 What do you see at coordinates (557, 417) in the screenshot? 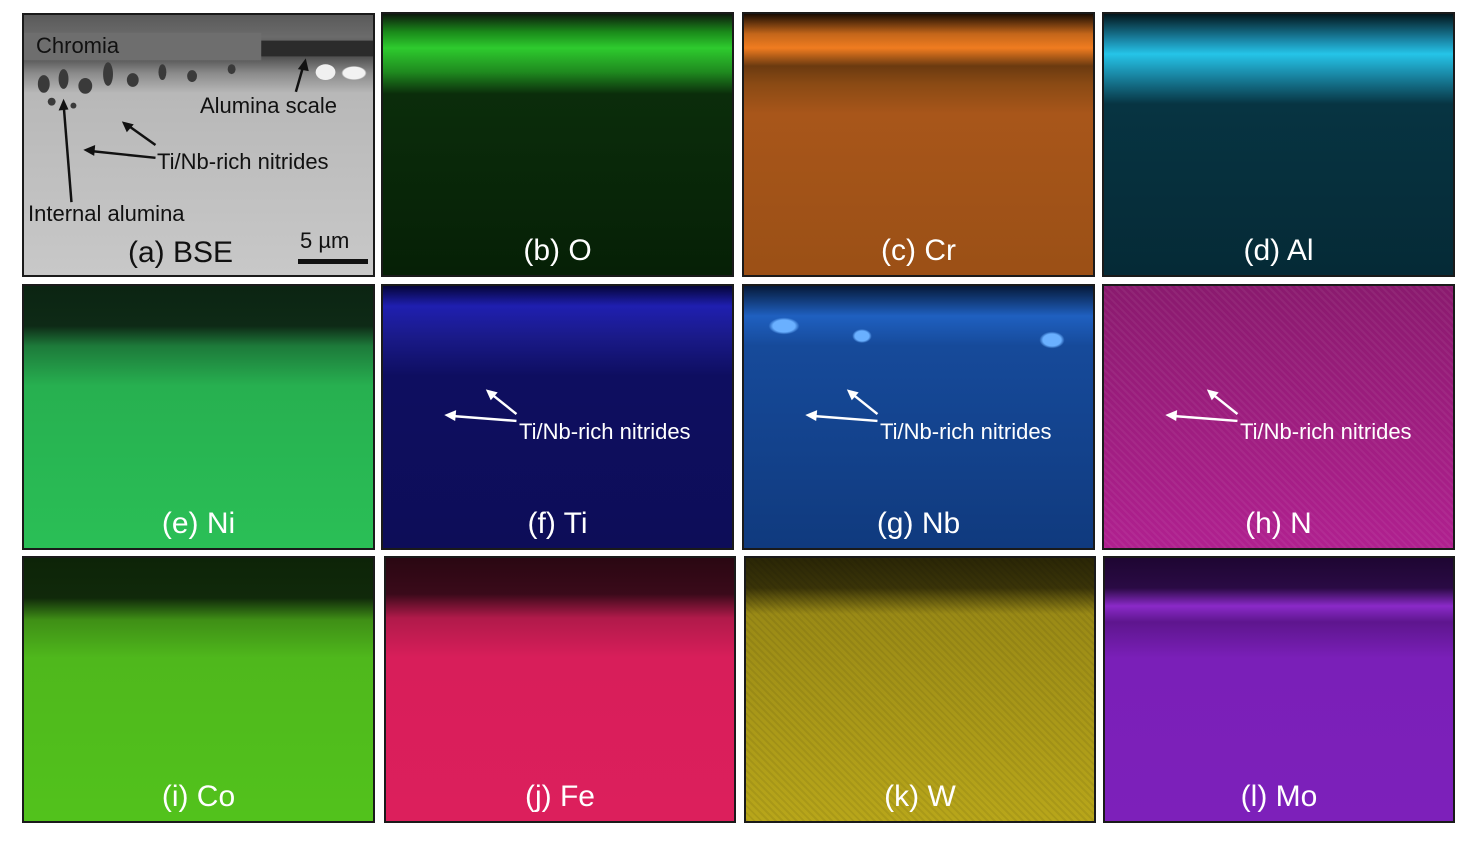
I see `panel-f-titanium-map: Ti/Nb-rich nitrides (f) Ti` at bounding box center [557, 417].